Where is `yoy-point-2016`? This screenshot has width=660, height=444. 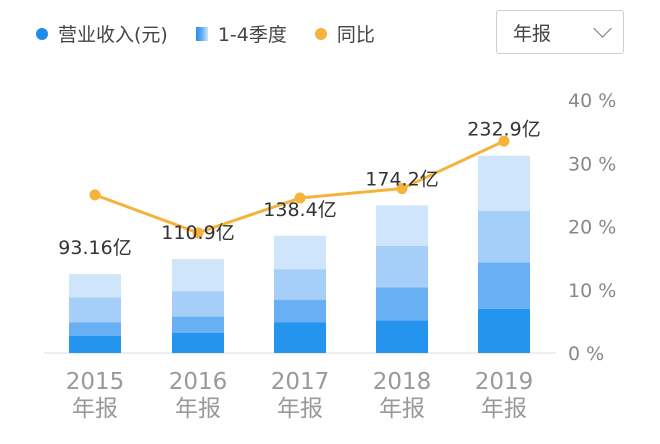
yoy-point-2016 is located at coordinates (198, 233).